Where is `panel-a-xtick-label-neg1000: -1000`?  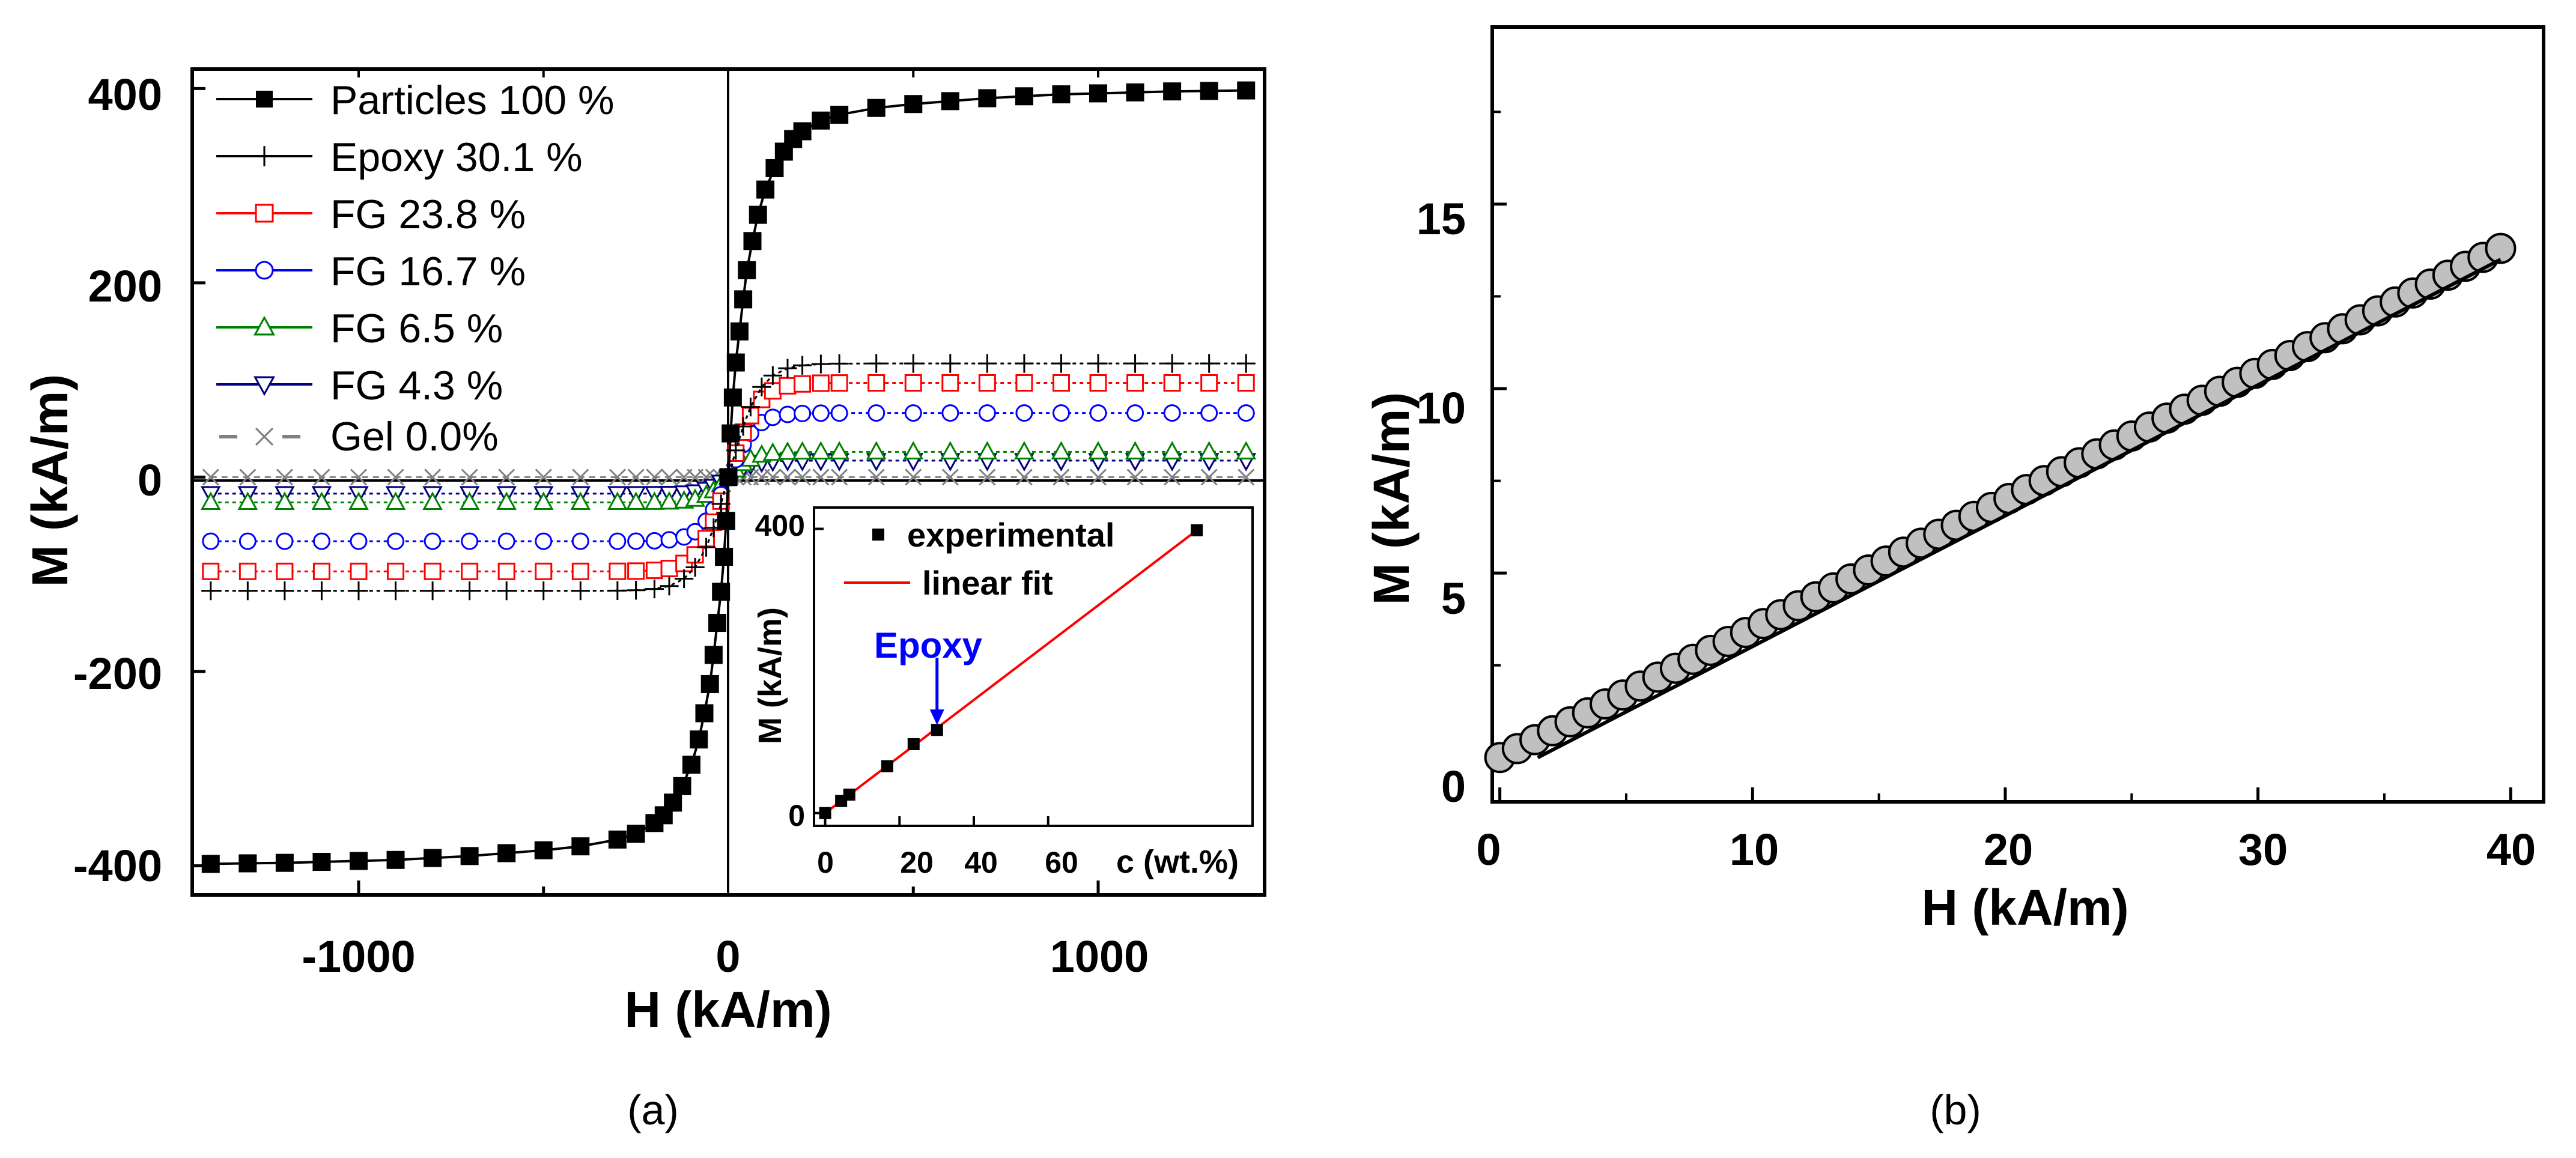
panel-a-xtick-label-neg1000: -1000 is located at coordinates (358, 956).